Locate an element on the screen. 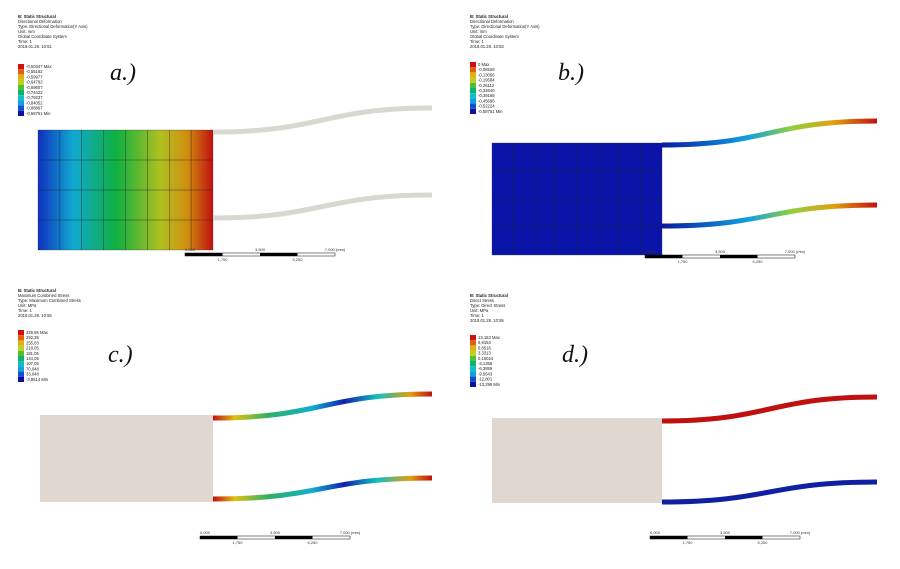  legend-value: 181,05 is located at coordinates (32, 353).